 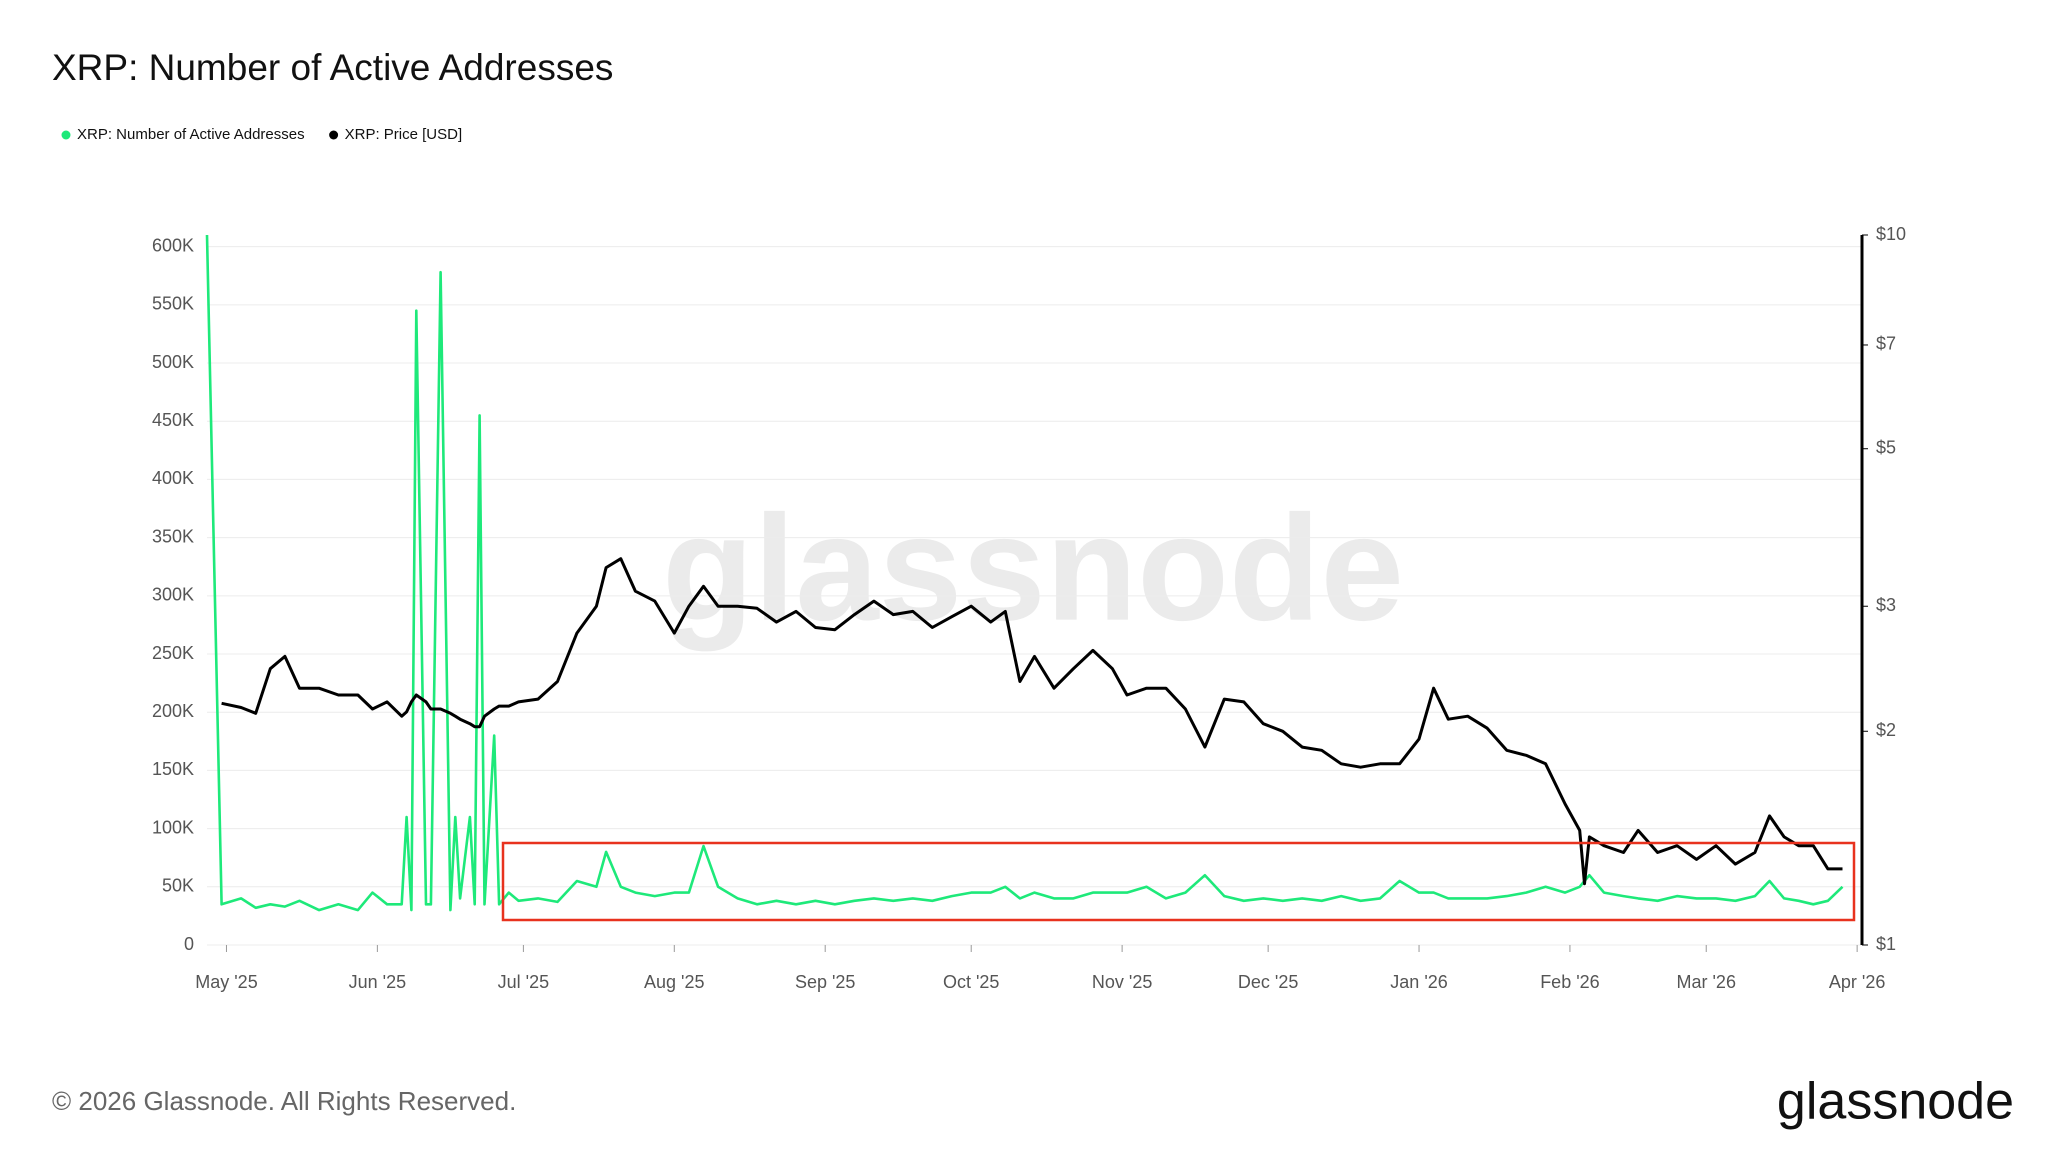 I want to click on watermark: glassnode, so click(x=1033, y=568).